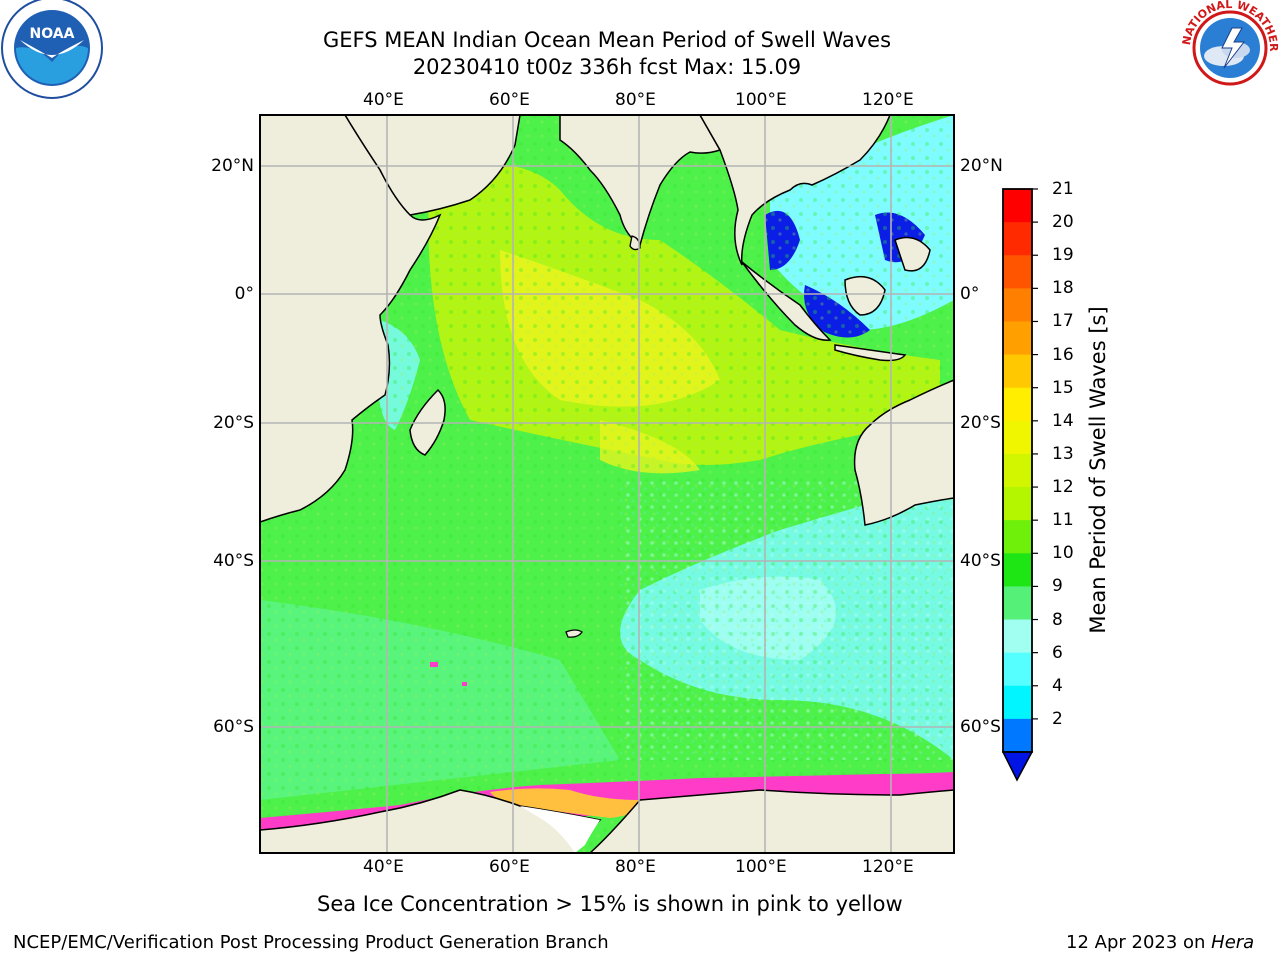 The width and height of the screenshot is (1280, 960). I want to click on land-sumatra, so click(786, 301).